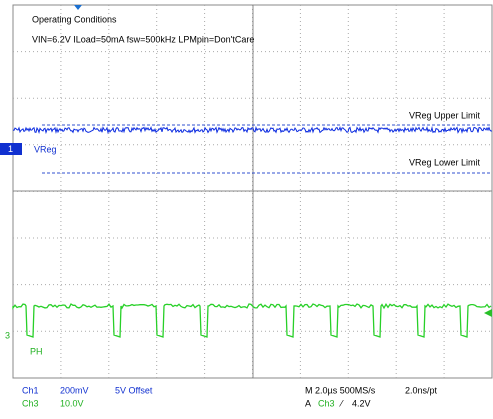 This screenshot has height=419, width=493. Describe the element at coordinates (45, 149) in the screenshot. I see `ch1-label: VReg` at that location.